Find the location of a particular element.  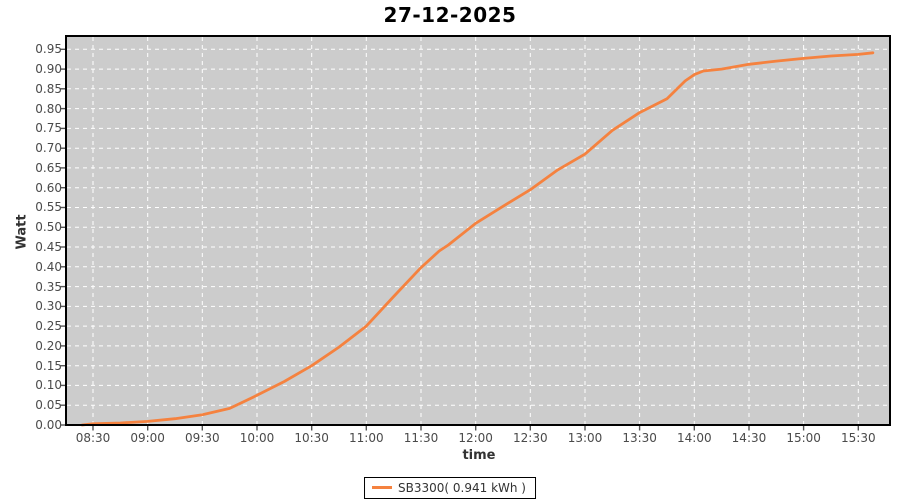

y-tick-label: 0.05 is located at coordinates (48, 405).